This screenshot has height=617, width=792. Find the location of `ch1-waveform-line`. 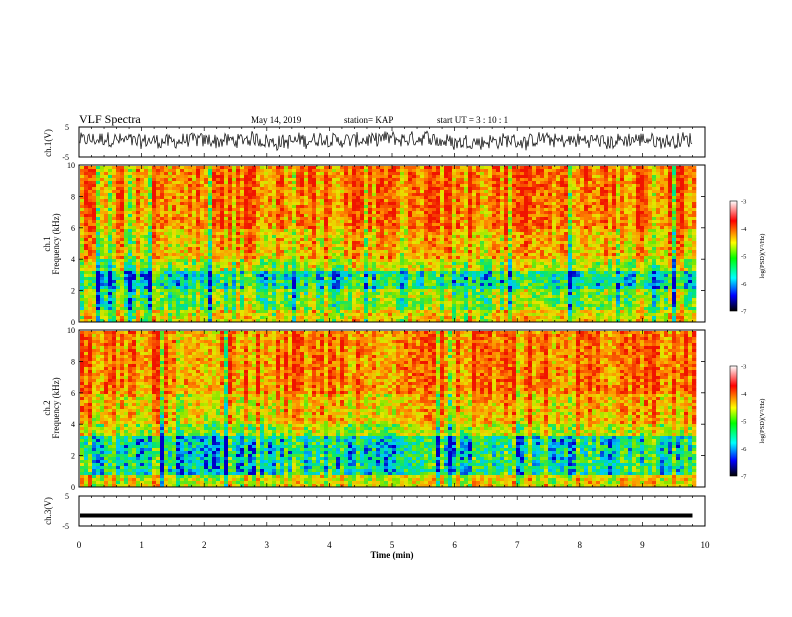

ch1-waveform-line is located at coordinates (386, 140).